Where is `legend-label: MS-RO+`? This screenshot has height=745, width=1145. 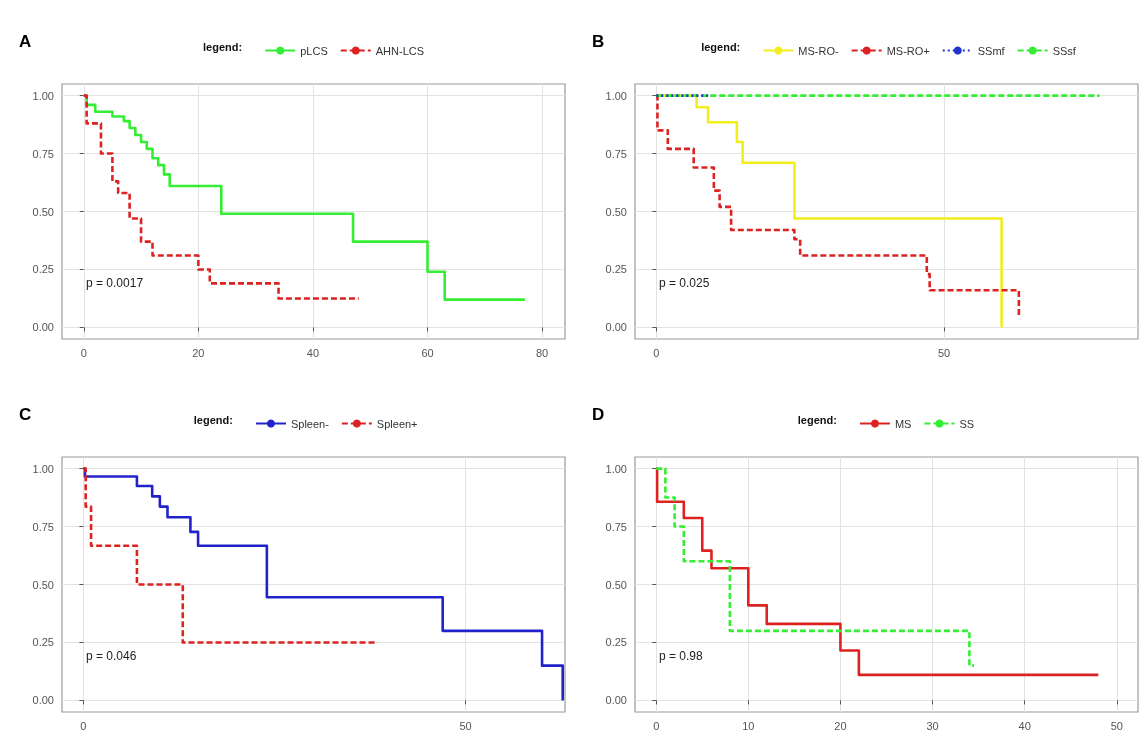 legend-label: MS-RO+ is located at coordinates (908, 50).